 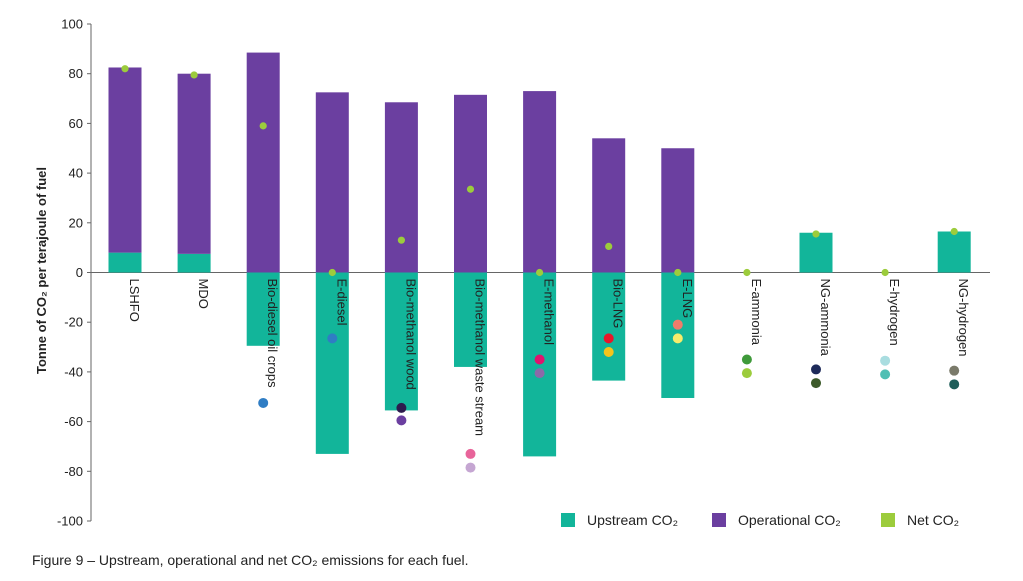 What do you see at coordinates (549, 312) in the screenshot?
I see `category-label: E-methanol` at bounding box center [549, 312].